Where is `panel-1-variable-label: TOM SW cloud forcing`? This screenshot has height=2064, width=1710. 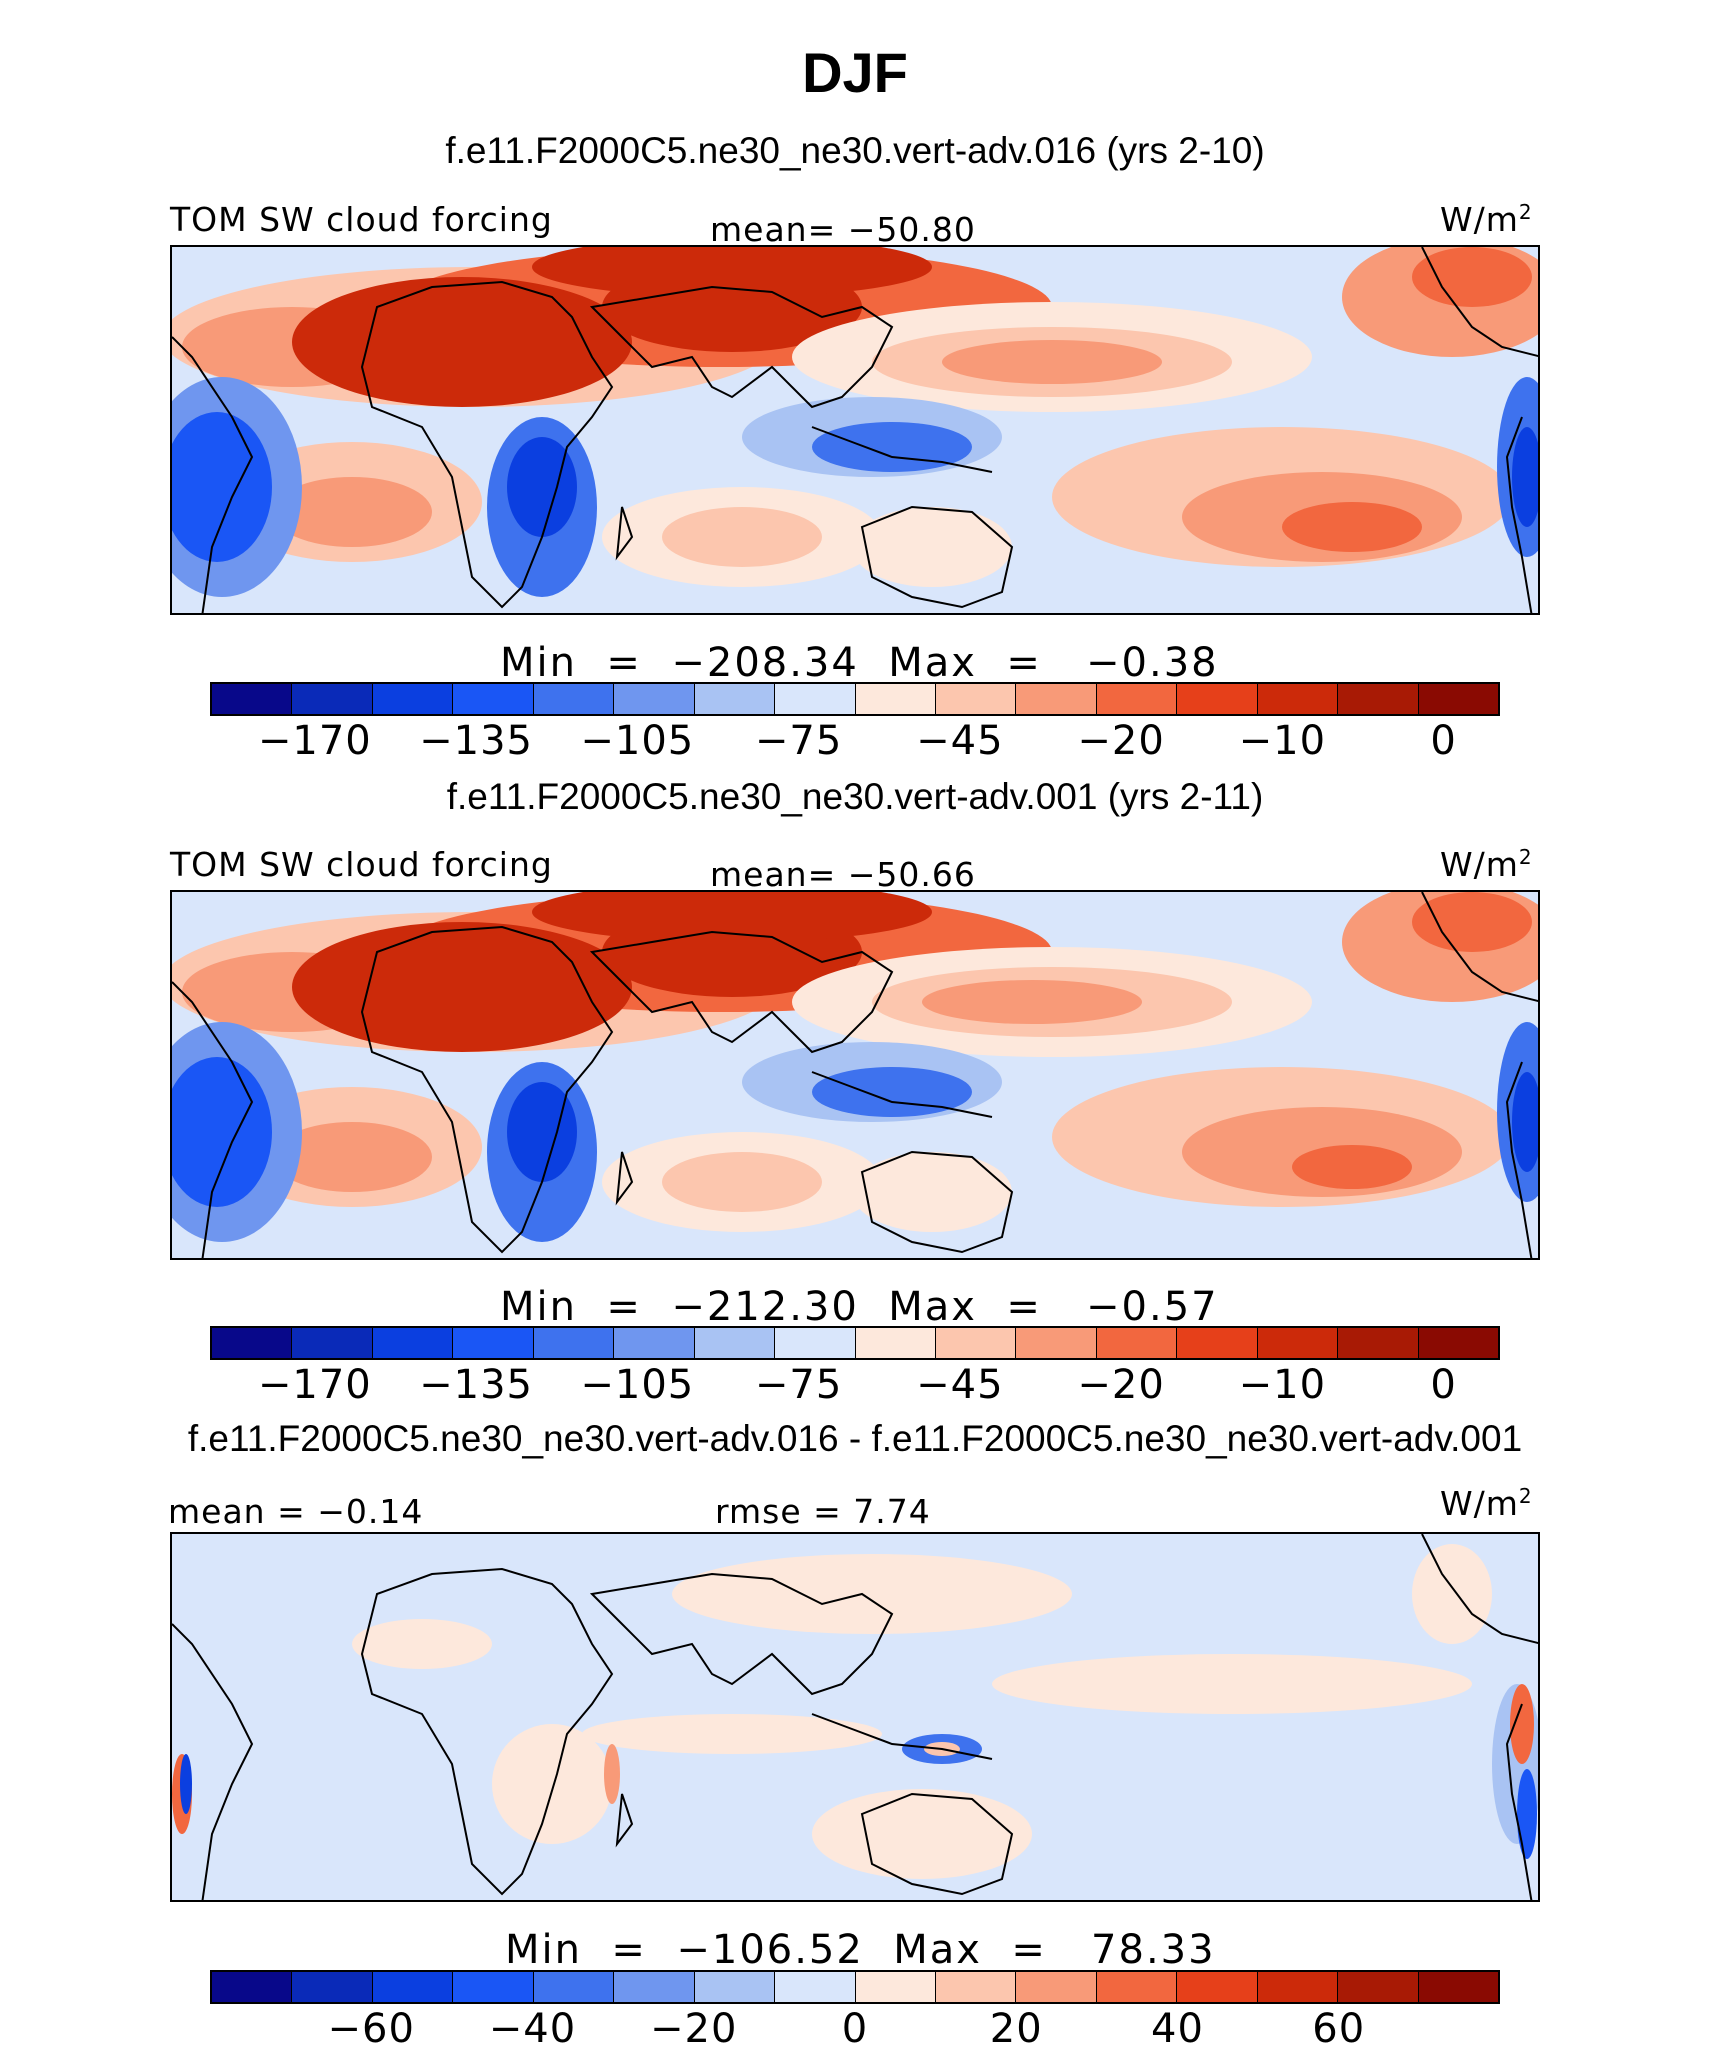
panel-1-variable-label: TOM SW cloud forcing is located at coordinates (361, 219).